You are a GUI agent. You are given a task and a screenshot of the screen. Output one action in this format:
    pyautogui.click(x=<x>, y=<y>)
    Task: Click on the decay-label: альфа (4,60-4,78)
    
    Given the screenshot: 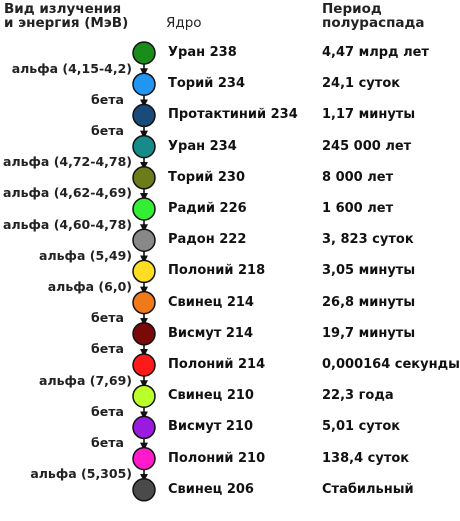 What is the action you would take?
    pyautogui.click(x=67, y=224)
    